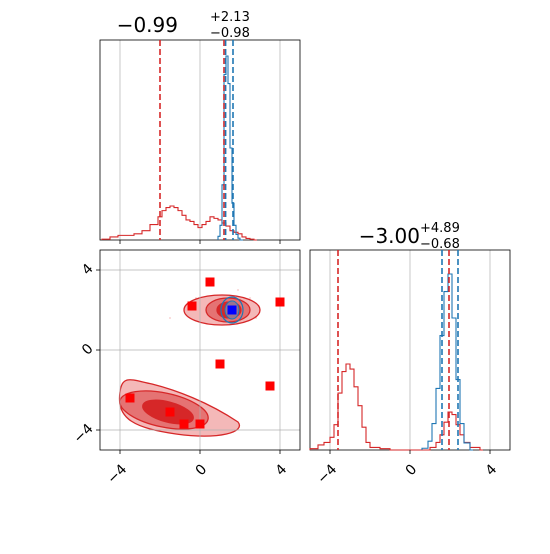 The height and width of the screenshot is (554, 550). I want to click on contour-xtick-label-2: 4, so click(282, 470).